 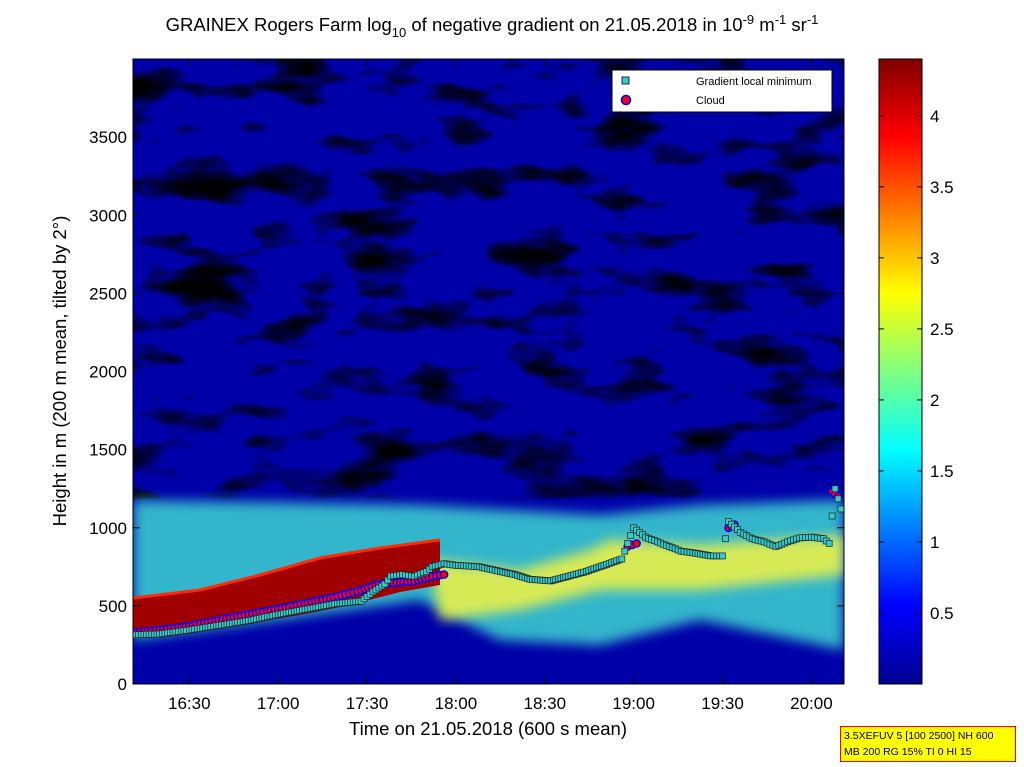 I want to click on high-gradient-layer, so click(x=286, y=588).